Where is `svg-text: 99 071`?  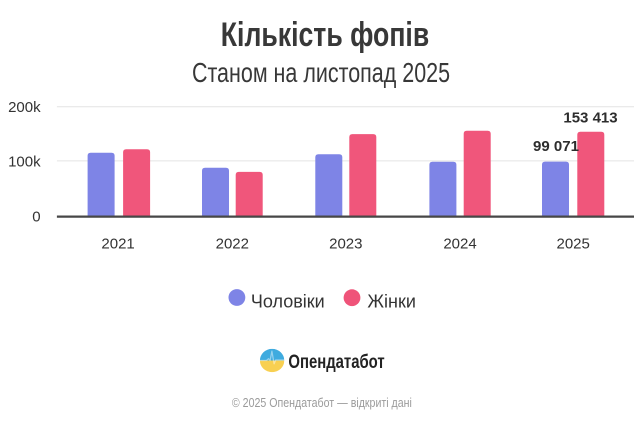 svg-text: 99 071 is located at coordinates (556, 146).